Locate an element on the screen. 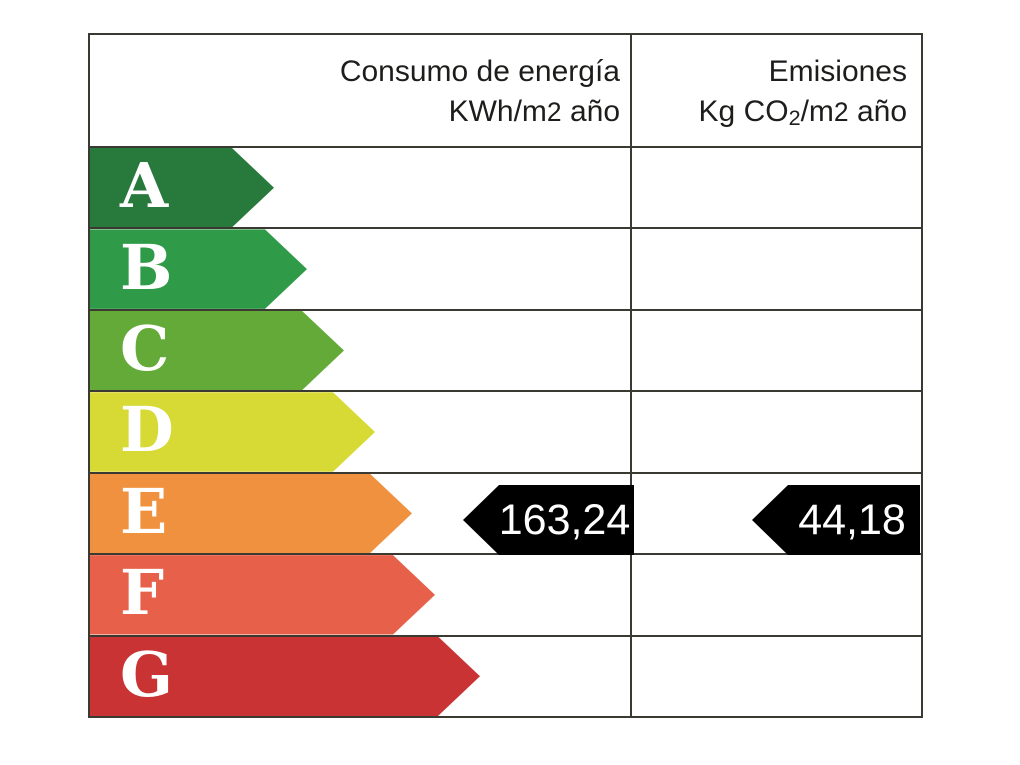 The width and height of the screenshot is (1020, 765). rating-letter-c: C is located at coordinates (145, 349).